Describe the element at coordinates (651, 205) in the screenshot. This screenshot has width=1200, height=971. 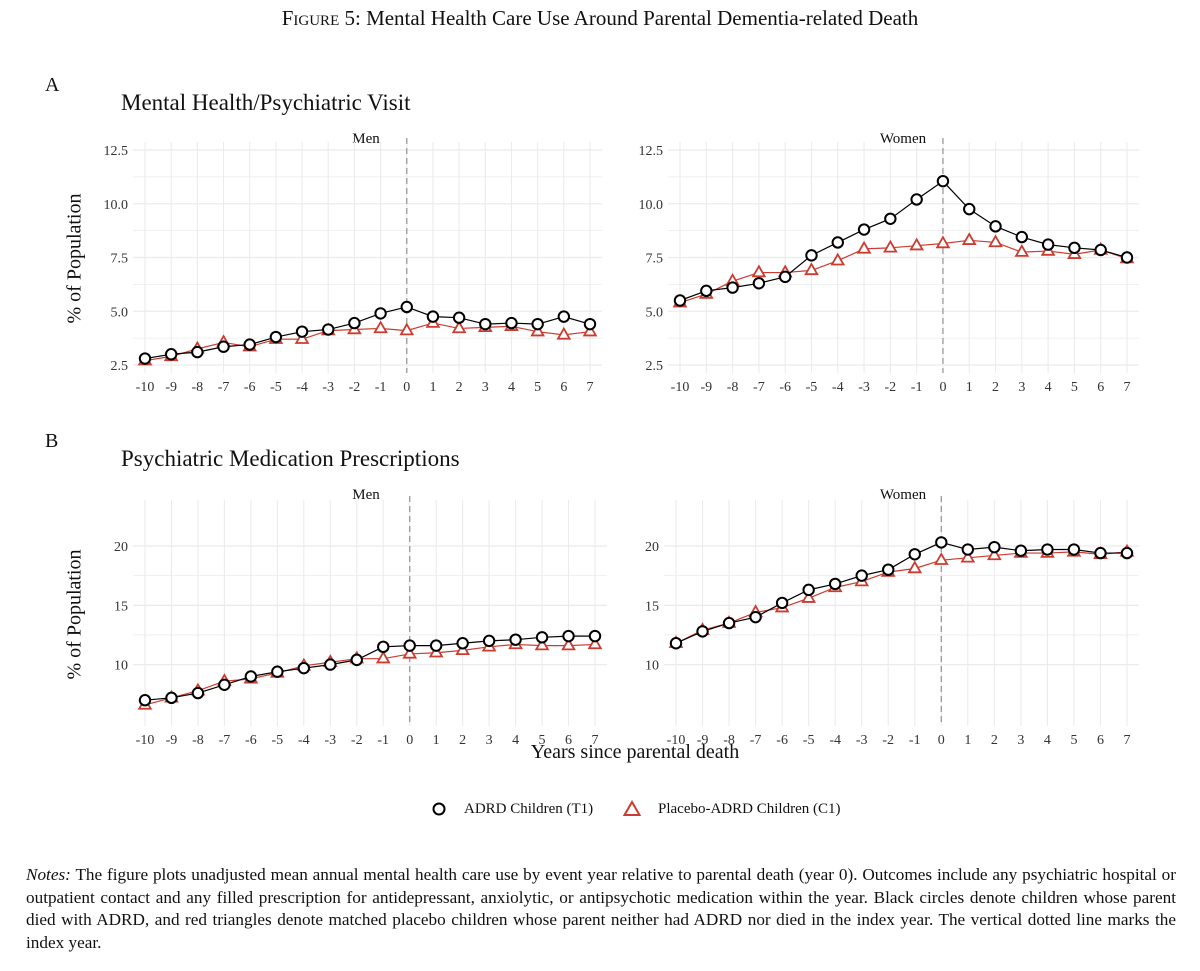
I see `y-tick-label: 10.0` at that location.